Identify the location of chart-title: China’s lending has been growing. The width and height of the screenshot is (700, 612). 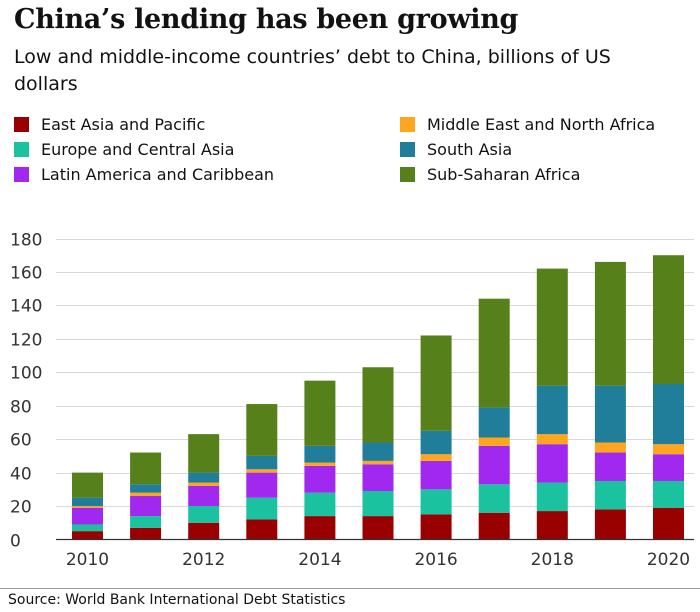
(266, 19).